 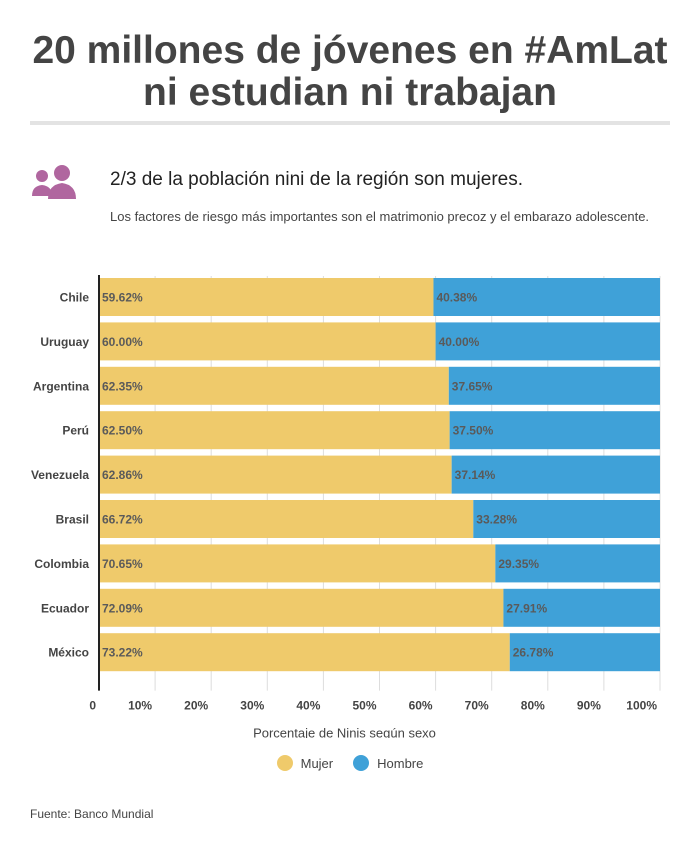 I want to click on x-tick-label-10: 10%, so click(x=140, y=706).